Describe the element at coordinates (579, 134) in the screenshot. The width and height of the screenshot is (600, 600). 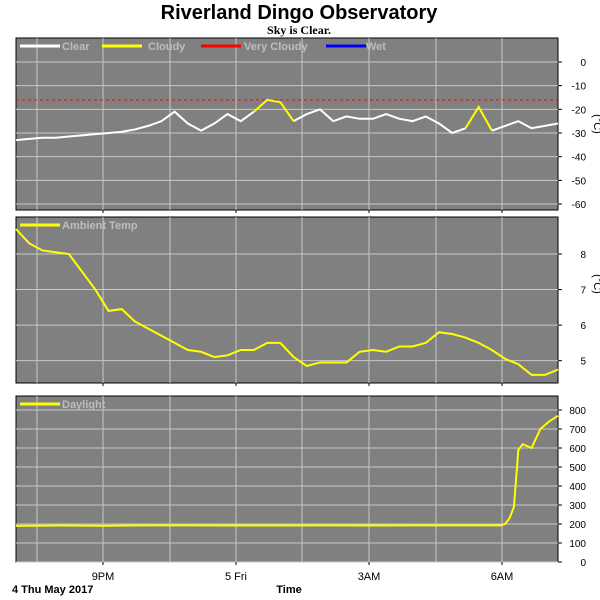
I see `sky-ytick-label: -30` at that location.